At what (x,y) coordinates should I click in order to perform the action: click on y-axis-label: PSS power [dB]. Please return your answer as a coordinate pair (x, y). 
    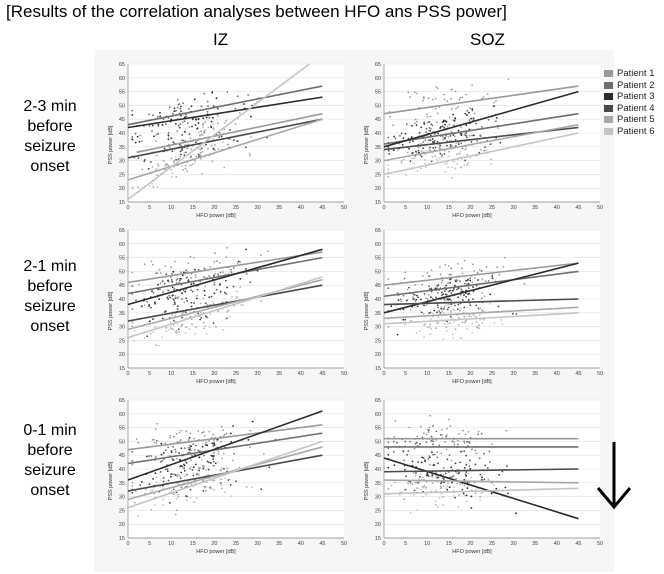
    Looking at the image, I should click on (111, 480).